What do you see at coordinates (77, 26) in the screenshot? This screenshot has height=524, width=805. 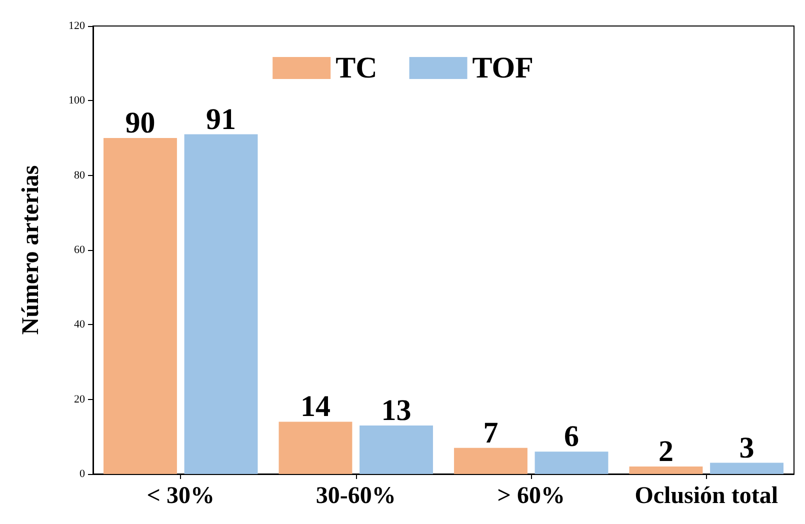 I see `y-tick-label: 120` at bounding box center [77, 26].